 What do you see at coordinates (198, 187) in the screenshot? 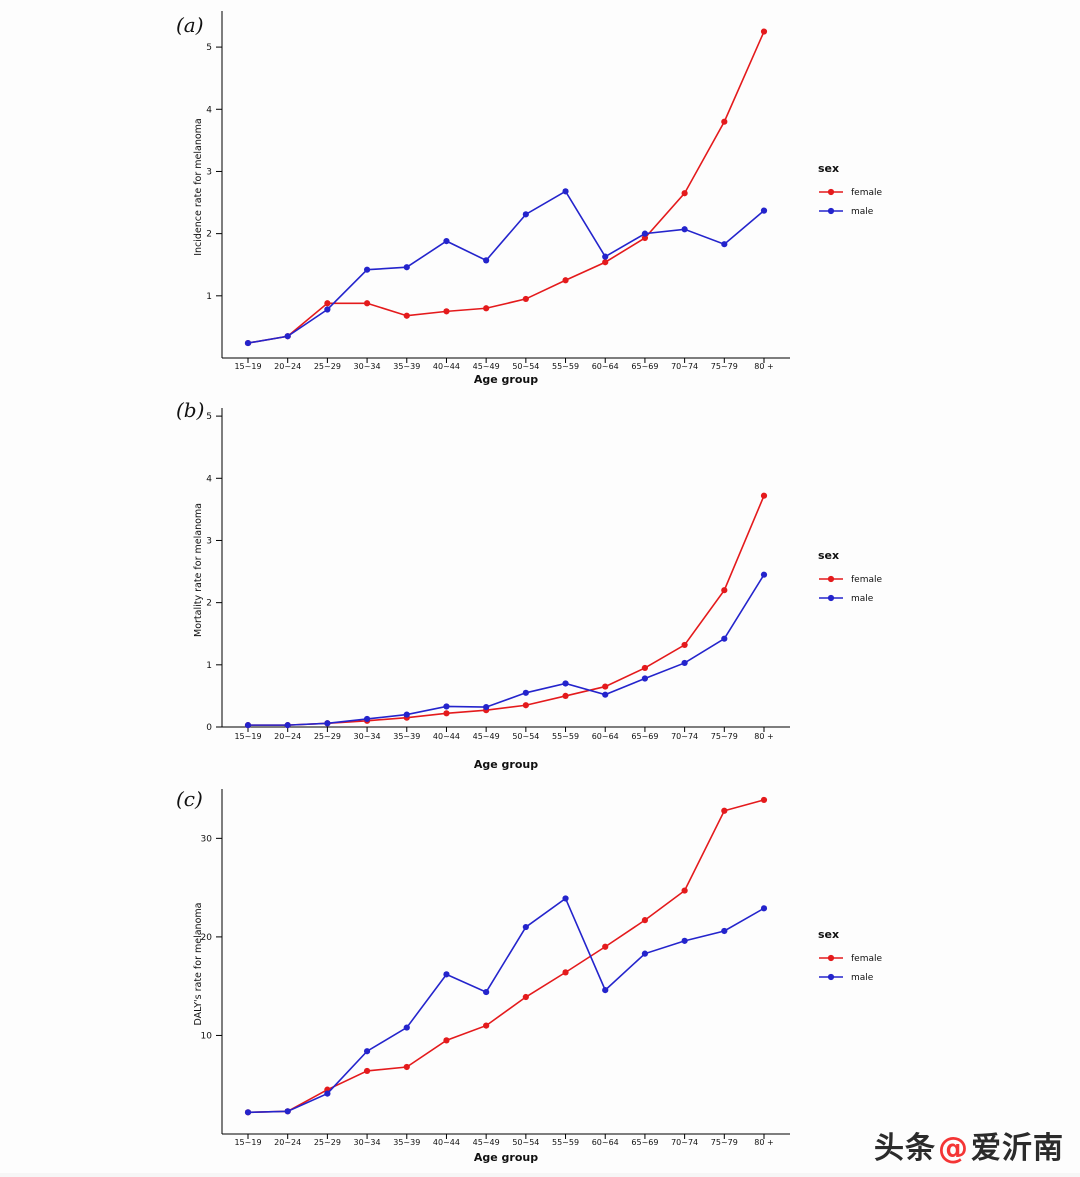
I see `y-axis-title: Incidence rate for melanoma` at bounding box center [198, 187].